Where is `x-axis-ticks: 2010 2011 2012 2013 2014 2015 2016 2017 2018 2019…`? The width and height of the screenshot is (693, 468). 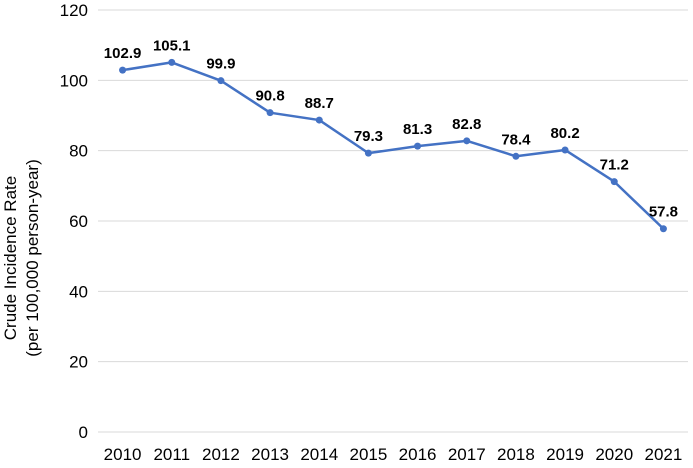 x-axis-ticks: 2010 2011 2012 2013 2014 2015 2016 2017 2018 2019… is located at coordinates (393, 454).